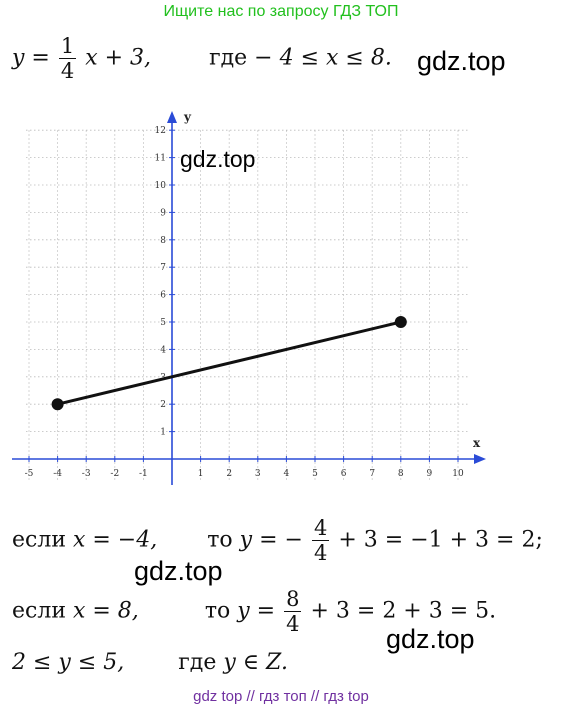 This screenshot has height=711, width=562. What do you see at coordinates (271, 540) in the screenshot?
I see `calc1-lhs: y = −` at bounding box center [271, 540].